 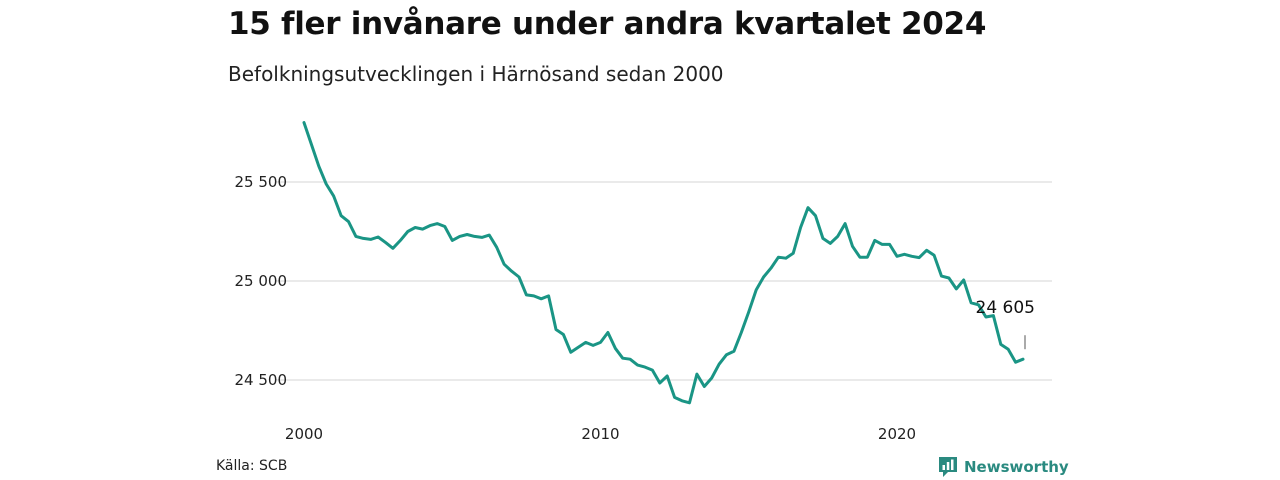 I want to click on y-tick-label: 25 000, so click(x=261, y=281).